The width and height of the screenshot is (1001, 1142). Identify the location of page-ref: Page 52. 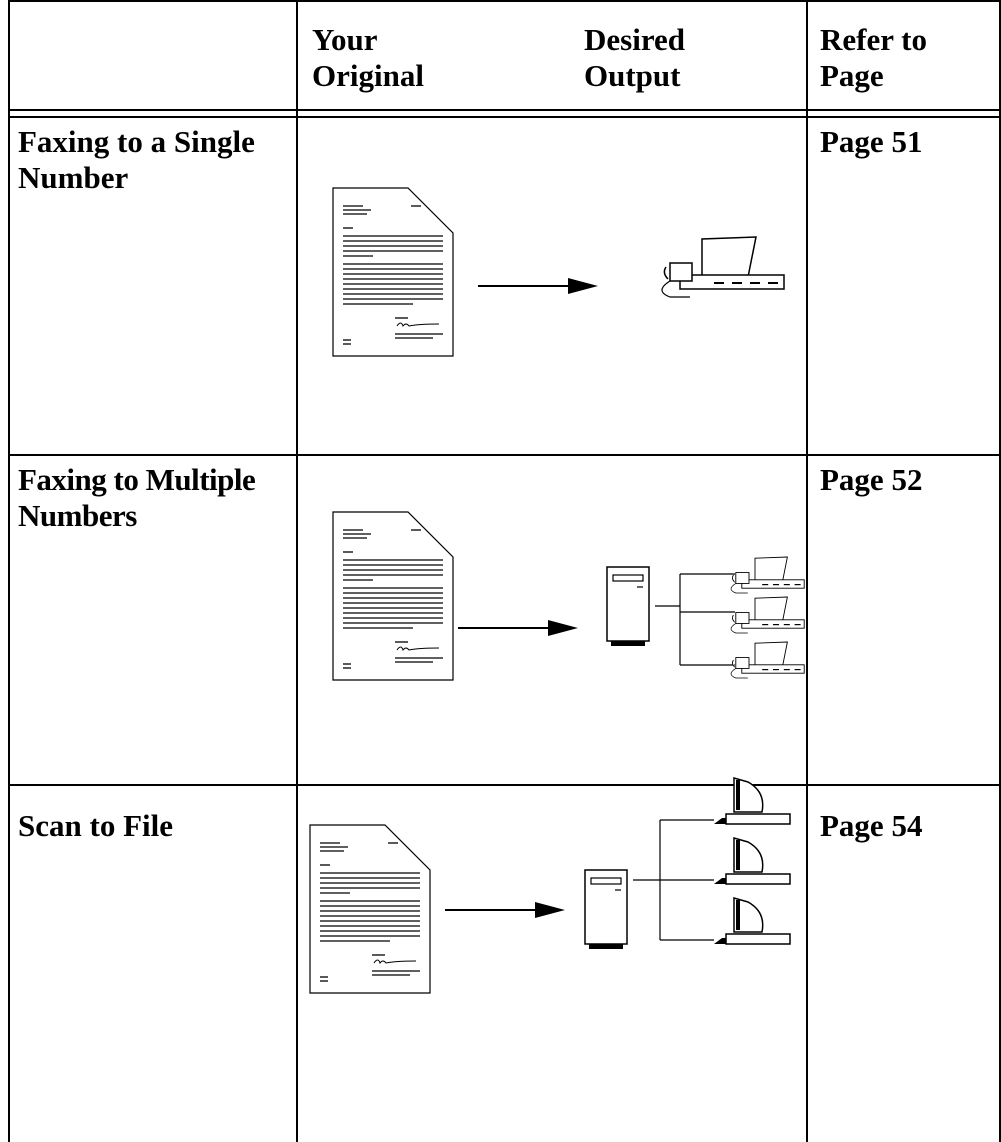
(871, 479).